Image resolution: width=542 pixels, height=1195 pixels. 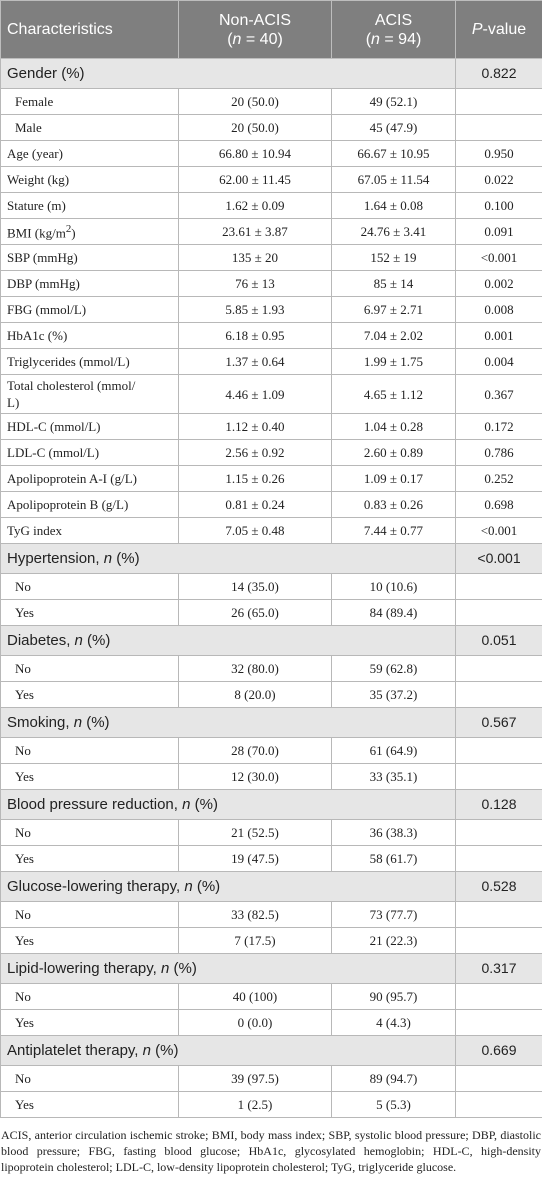 What do you see at coordinates (498, 968) in the screenshot?
I see `group-p-value: 0.317` at bounding box center [498, 968].